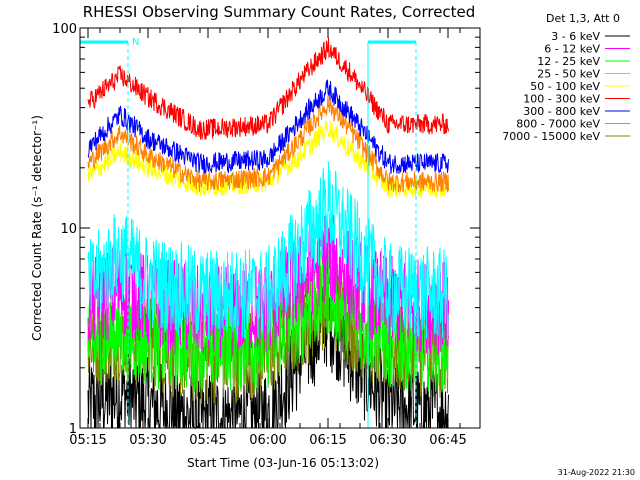 The height and width of the screenshot is (480, 640). Describe the element at coordinates (561, 99) in the screenshot. I see `legend-label: 100 - 300 keV` at that location.